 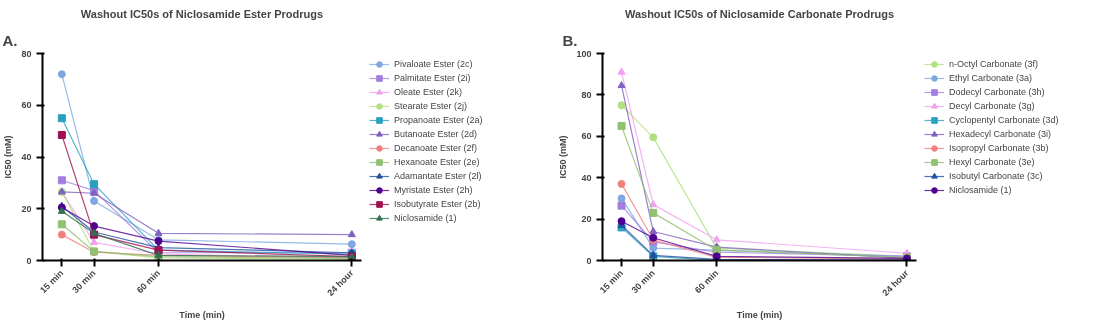 I want to click on legend-label: Stearate Ester (2j), so click(x=431, y=106).